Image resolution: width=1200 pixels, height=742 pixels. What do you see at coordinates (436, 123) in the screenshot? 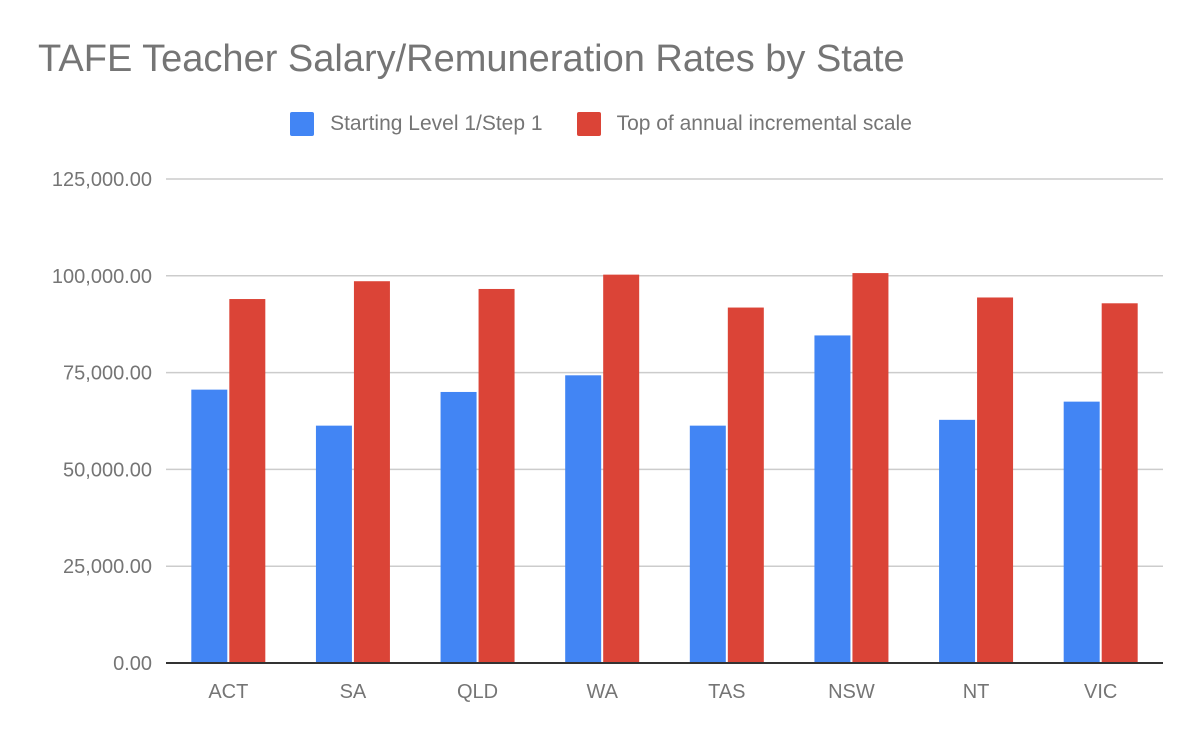
I see `legend-label-starting-level: Starting Level 1/Step 1` at bounding box center [436, 123].